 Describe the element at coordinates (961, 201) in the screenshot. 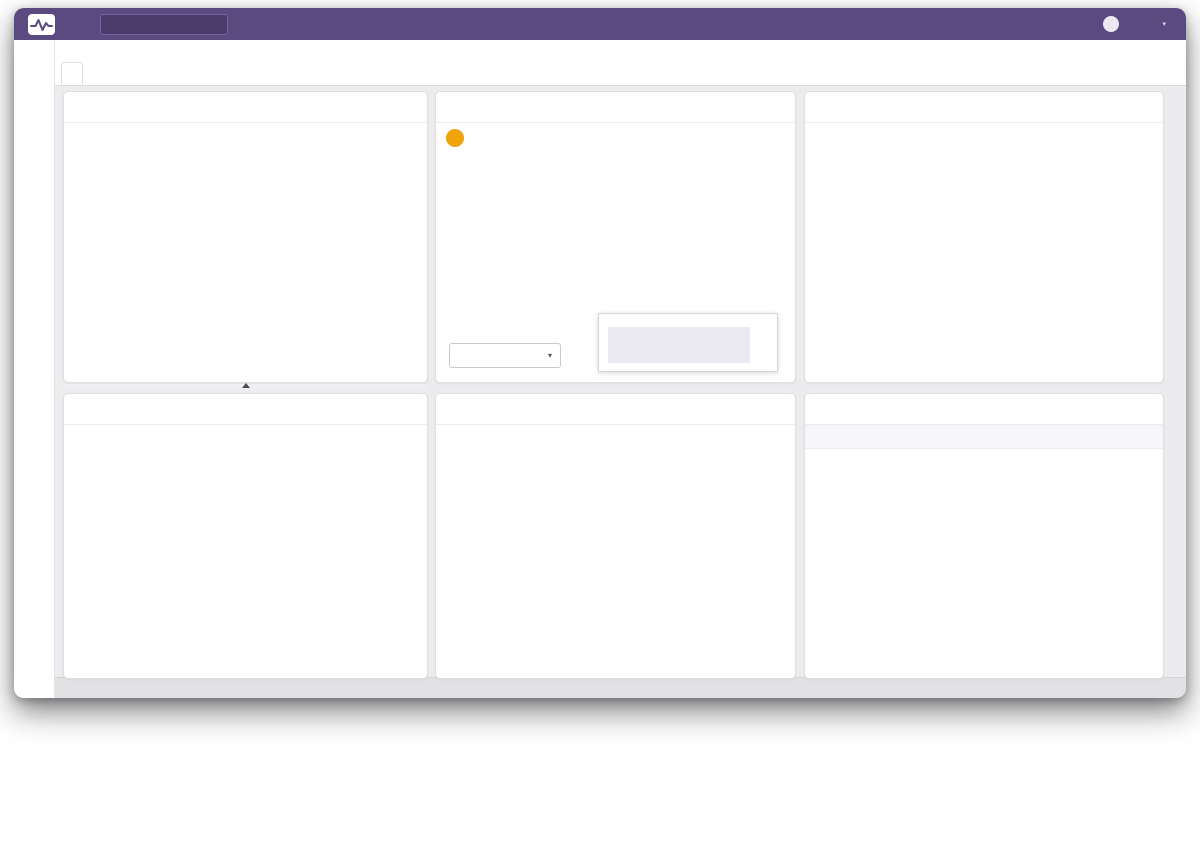

I see `farm-chart` at that location.